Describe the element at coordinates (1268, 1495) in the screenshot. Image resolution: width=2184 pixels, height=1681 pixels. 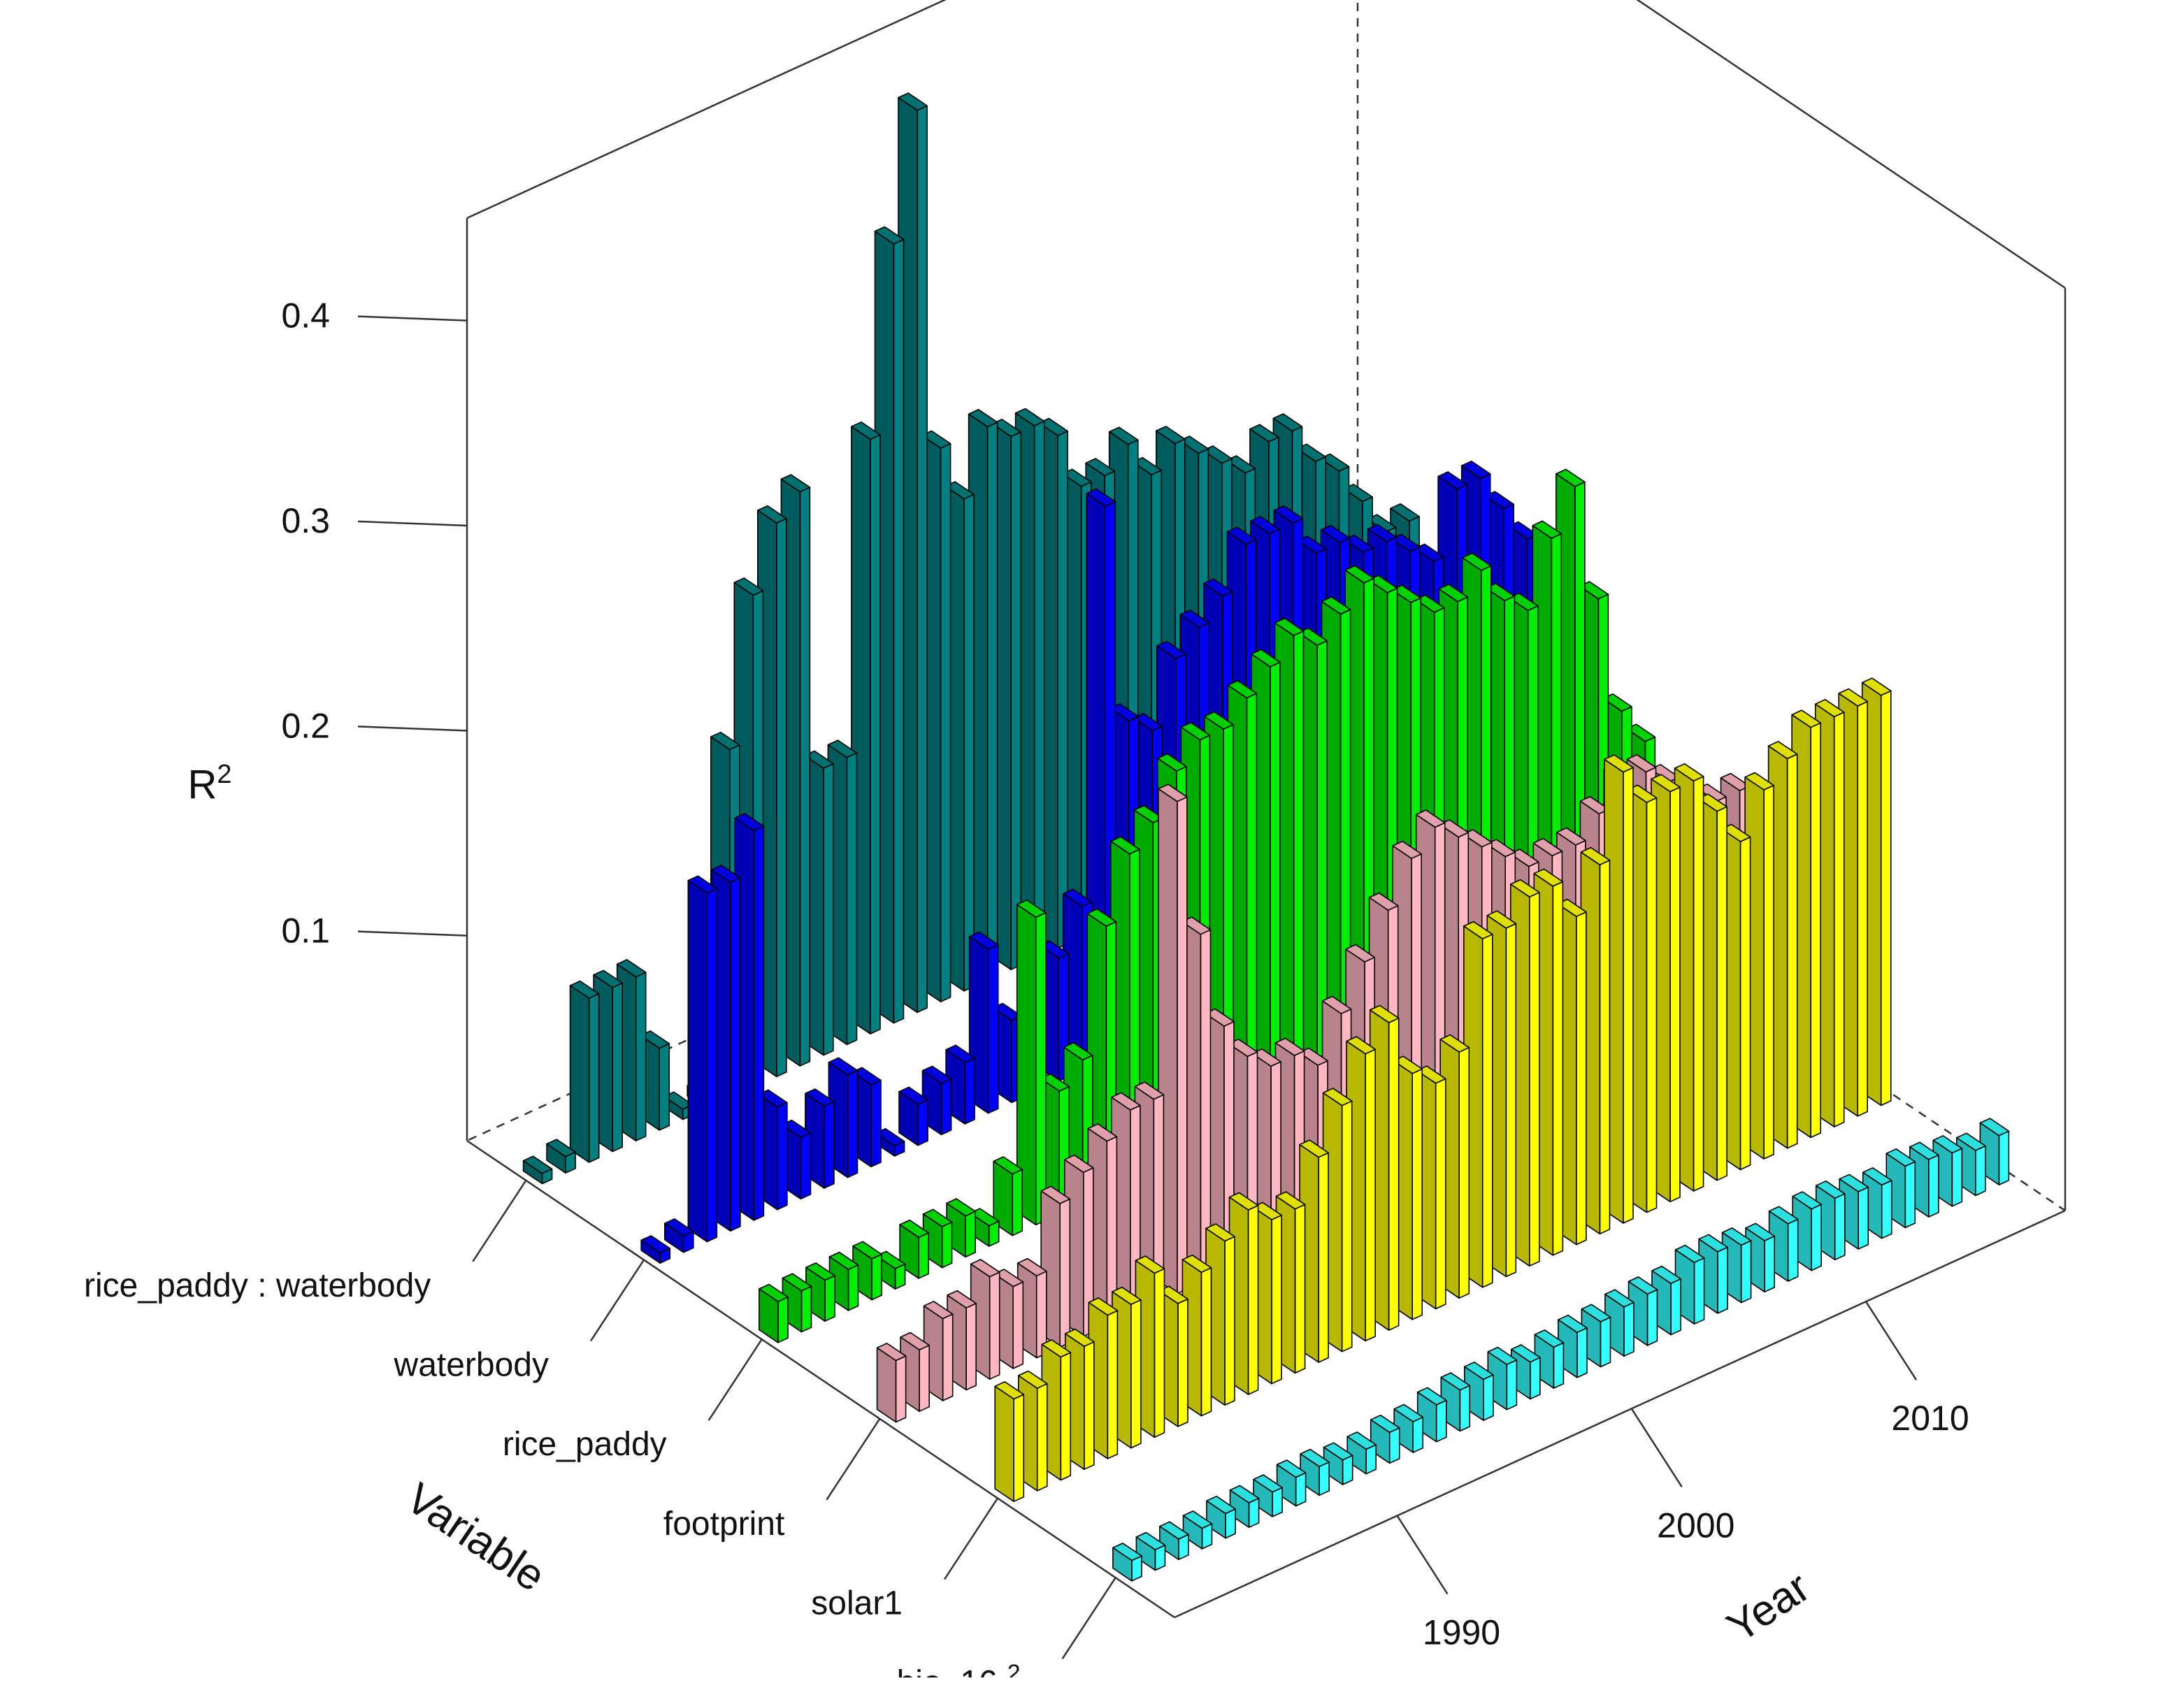
I see `bar-bio-16-1987` at that location.